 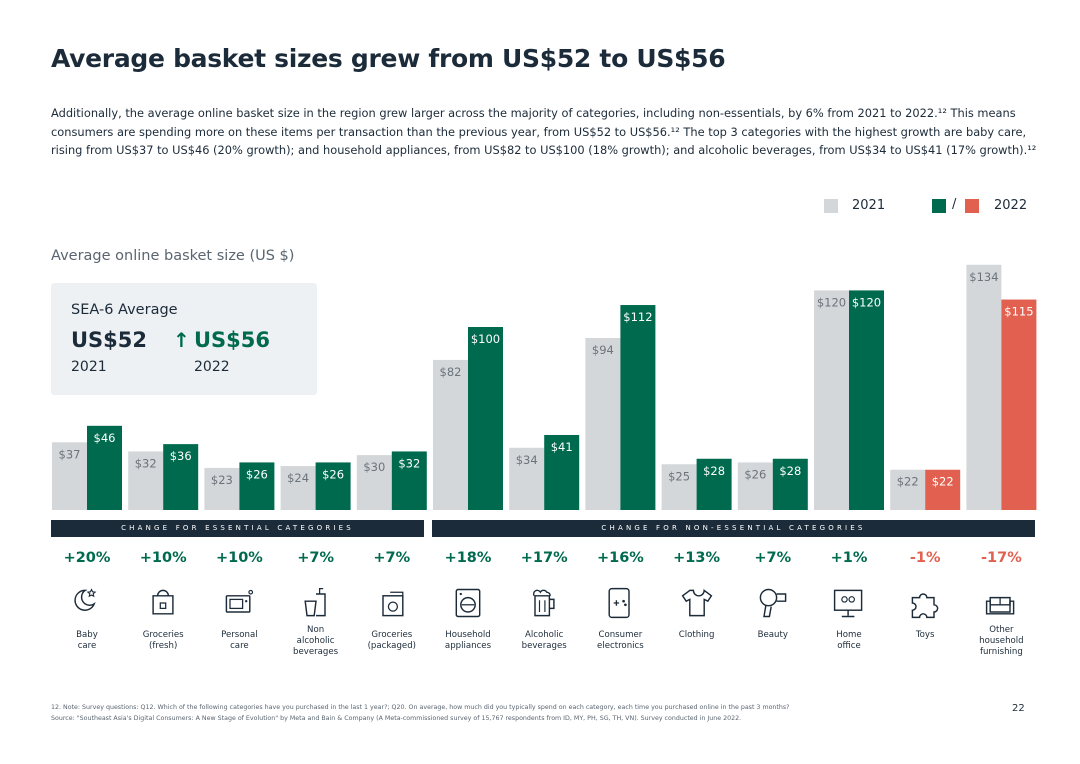 What do you see at coordinates (1011, 205) in the screenshot?
I see `legend-label-2022: 2022` at bounding box center [1011, 205].